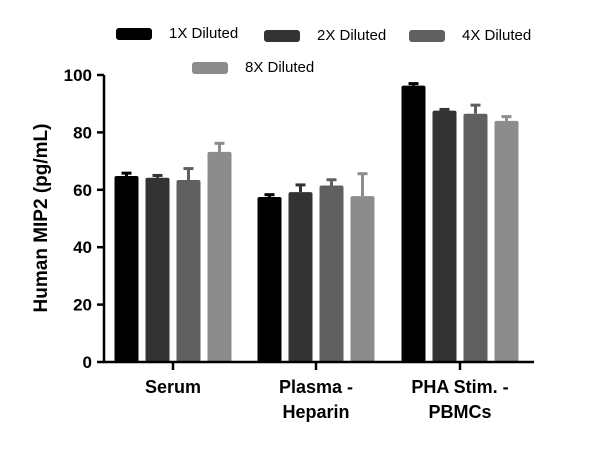 The height and width of the screenshot is (453, 600). Describe the element at coordinates (204, 33) in the screenshot. I see `legend-label-1x: 1X Diluted` at that location.